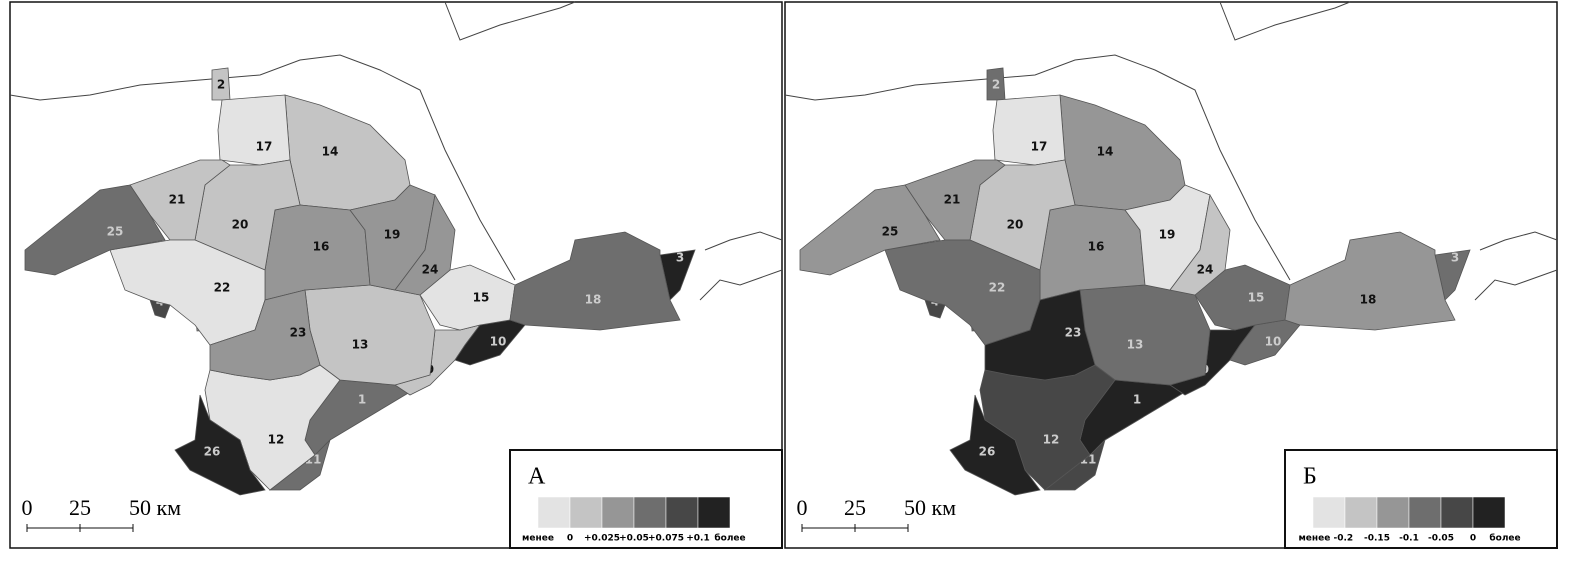 Image resolution: width=1583 pixels, height=588 pixels. Describe the element at coordinates (1310, 477) in the screenshot. I see `panel-letter: Б` at that location.